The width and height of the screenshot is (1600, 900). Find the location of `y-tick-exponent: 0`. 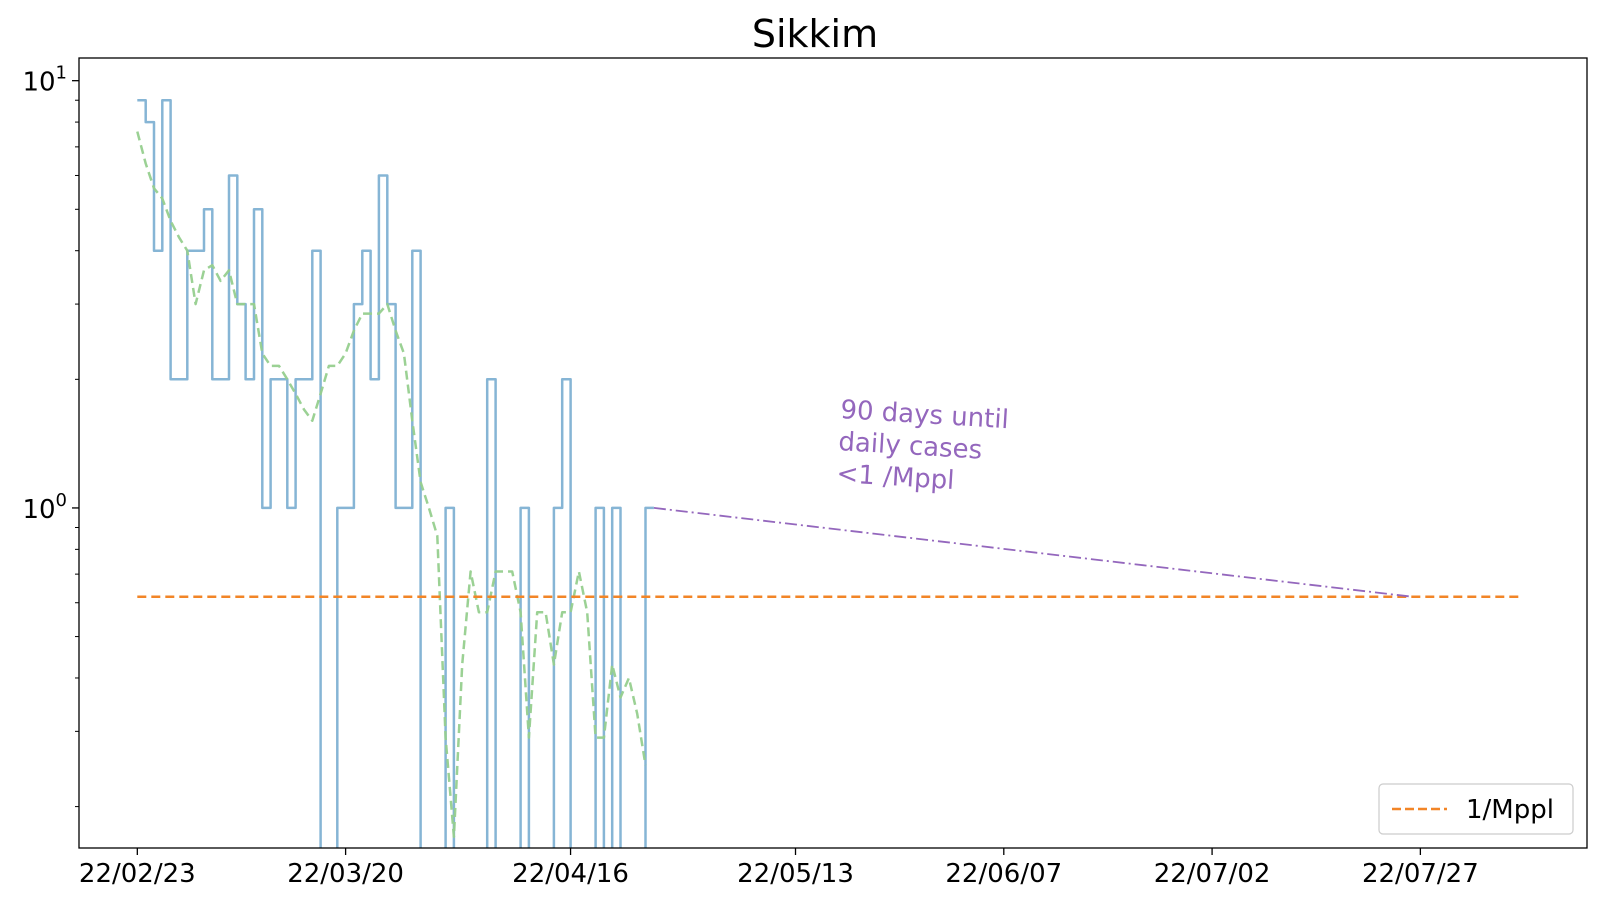

y-tick-exponent: 0 is located at coordinates (61, 500).